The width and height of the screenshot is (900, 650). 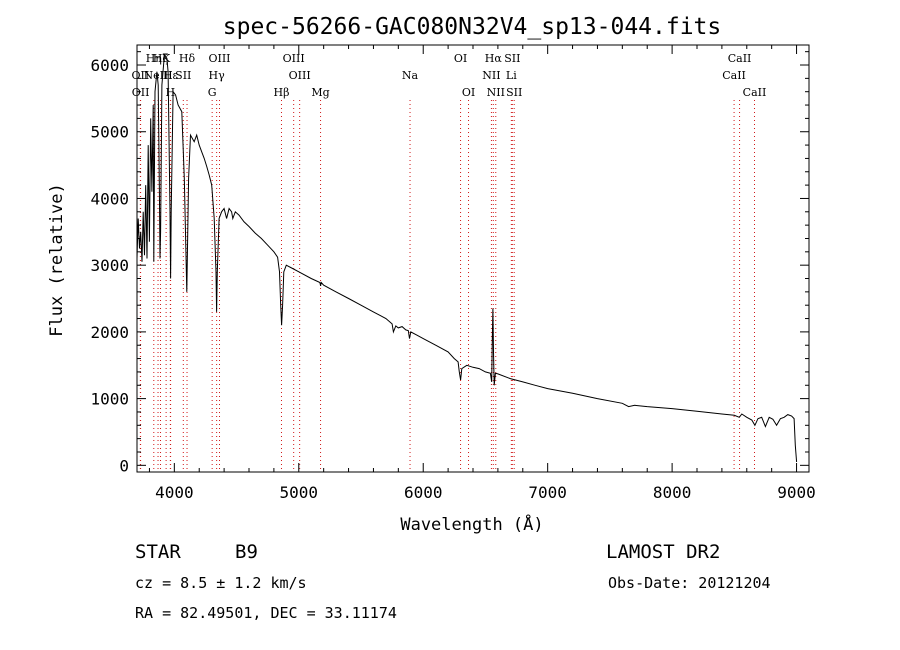 I want to click on x-tick-label: 5000, so click(x=299, y=492).